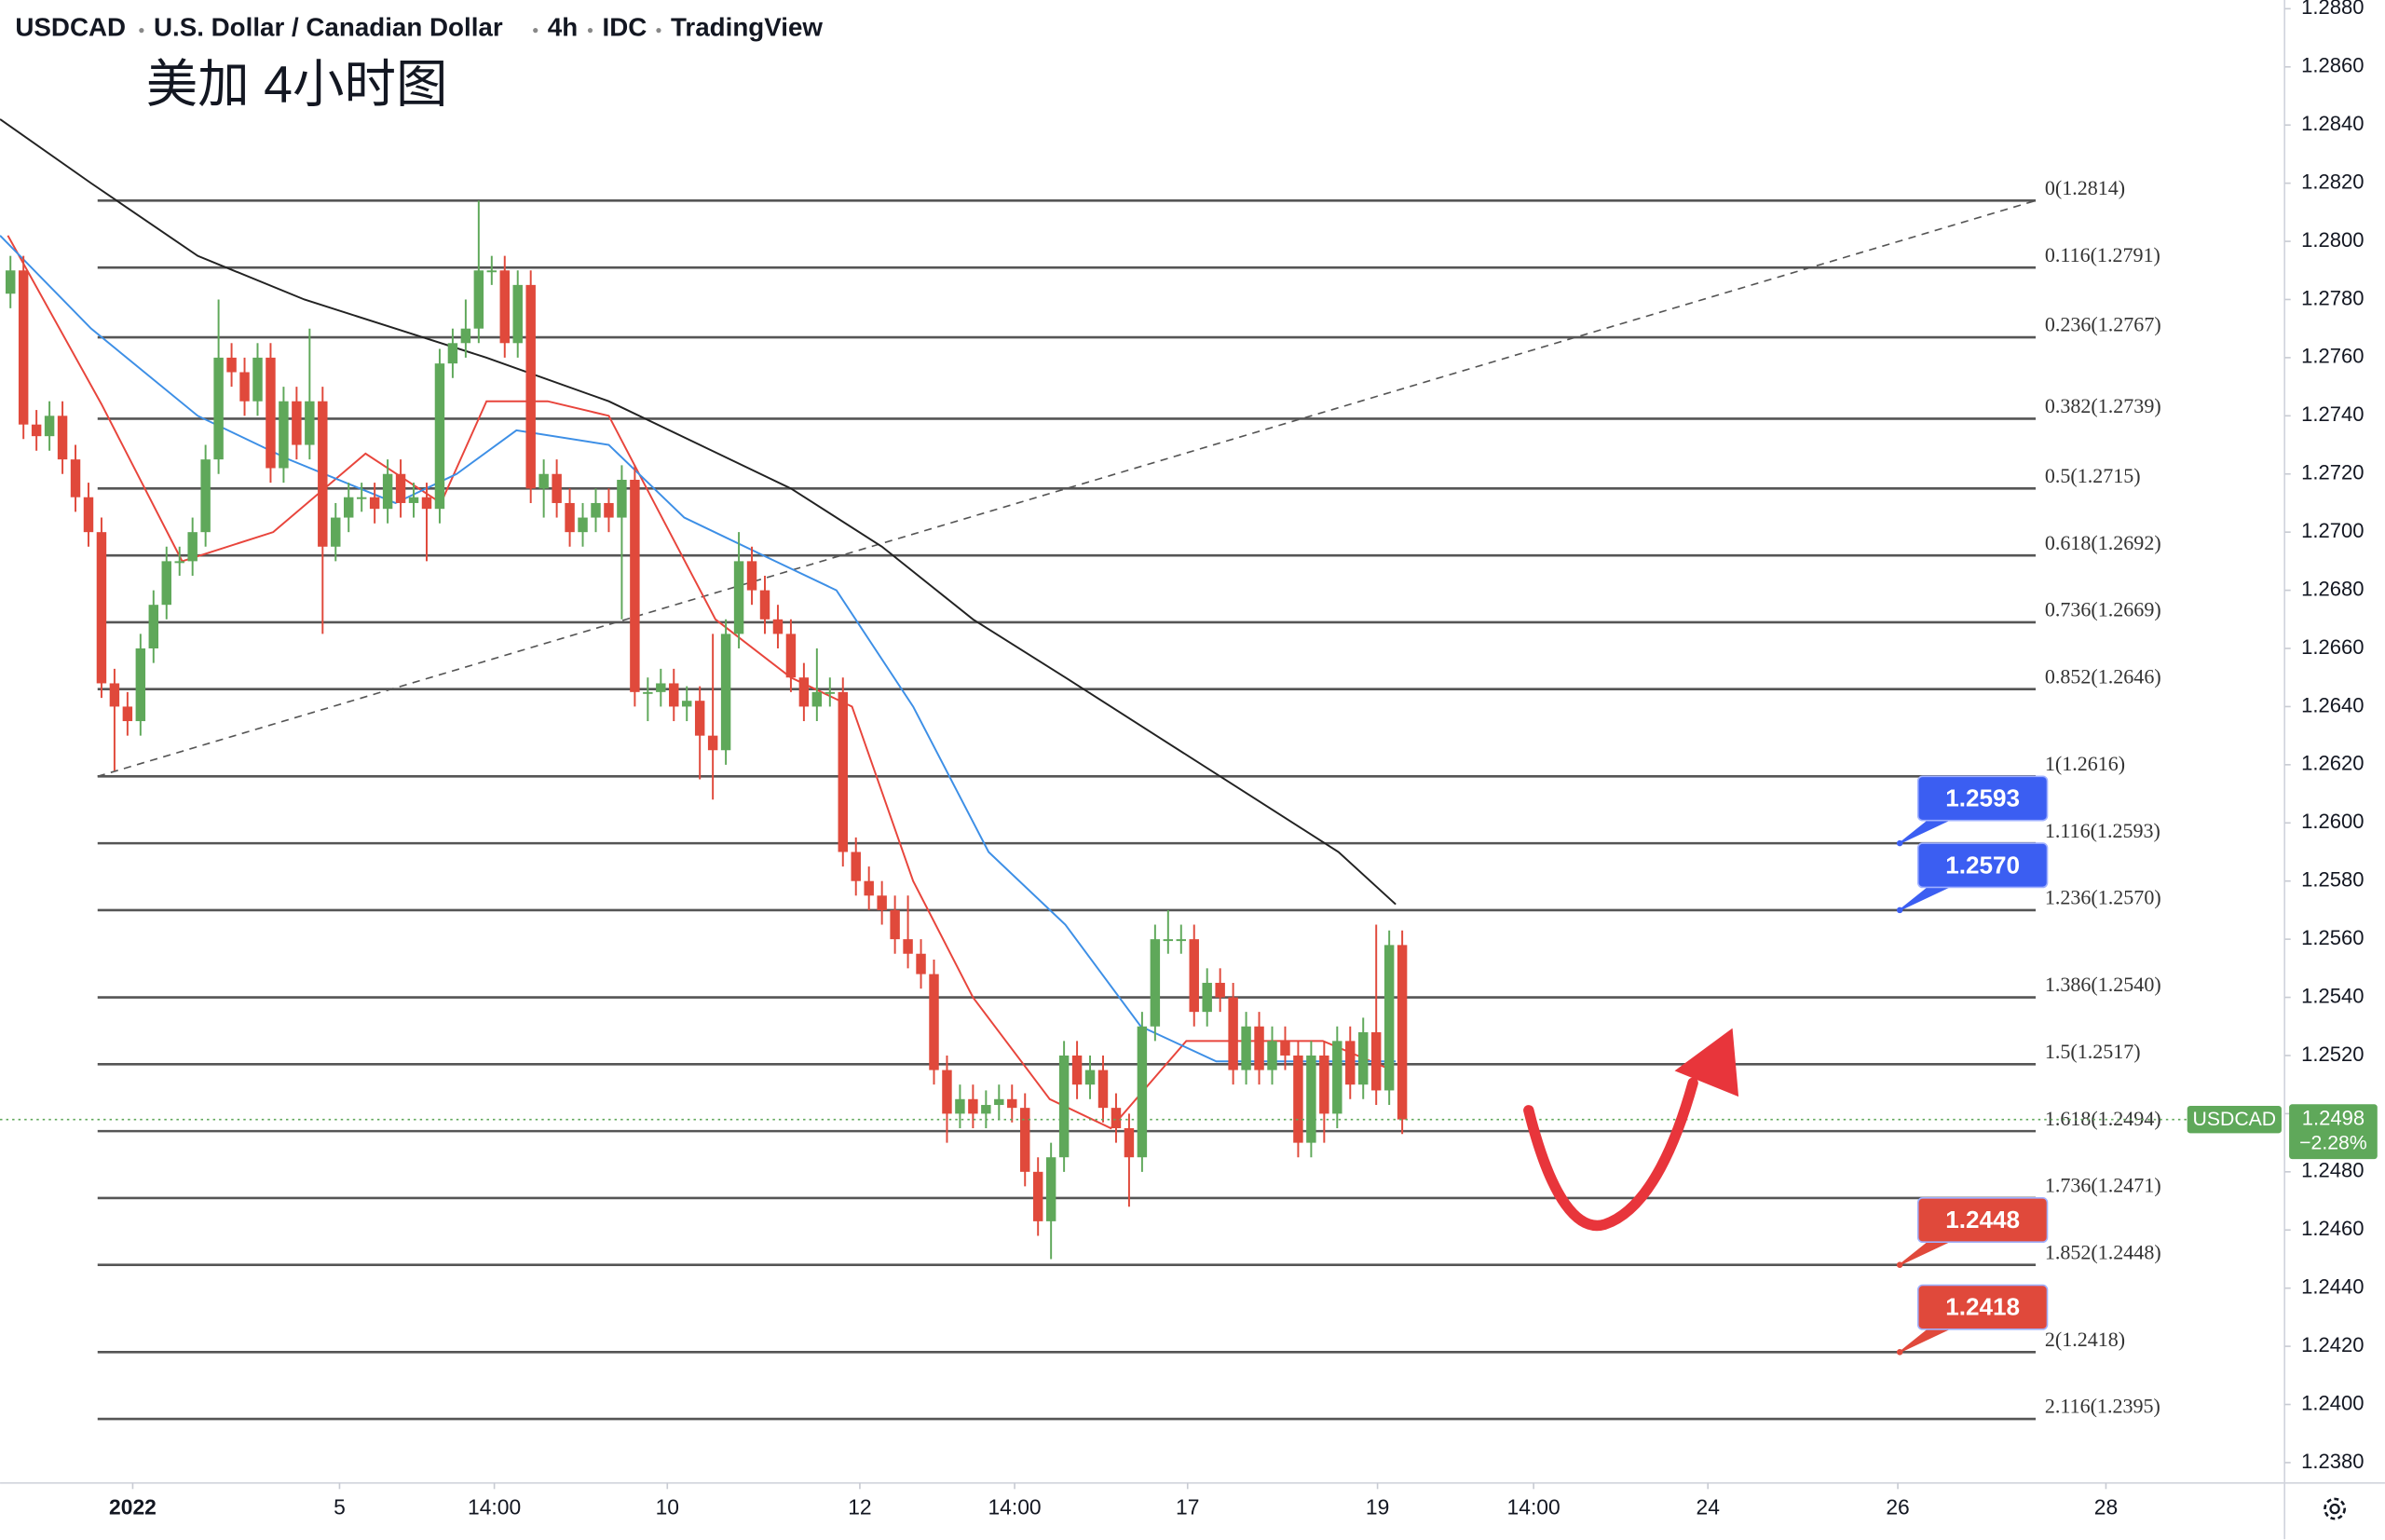  I want to click on callout-label: 1.2448, so click(1982, 1219).